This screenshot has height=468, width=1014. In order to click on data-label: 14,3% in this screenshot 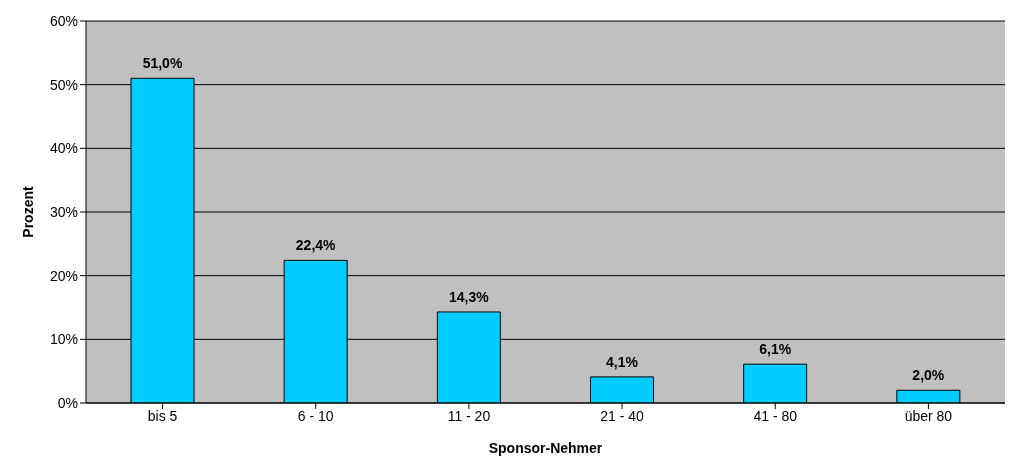, I will do `click(469, 296)`.